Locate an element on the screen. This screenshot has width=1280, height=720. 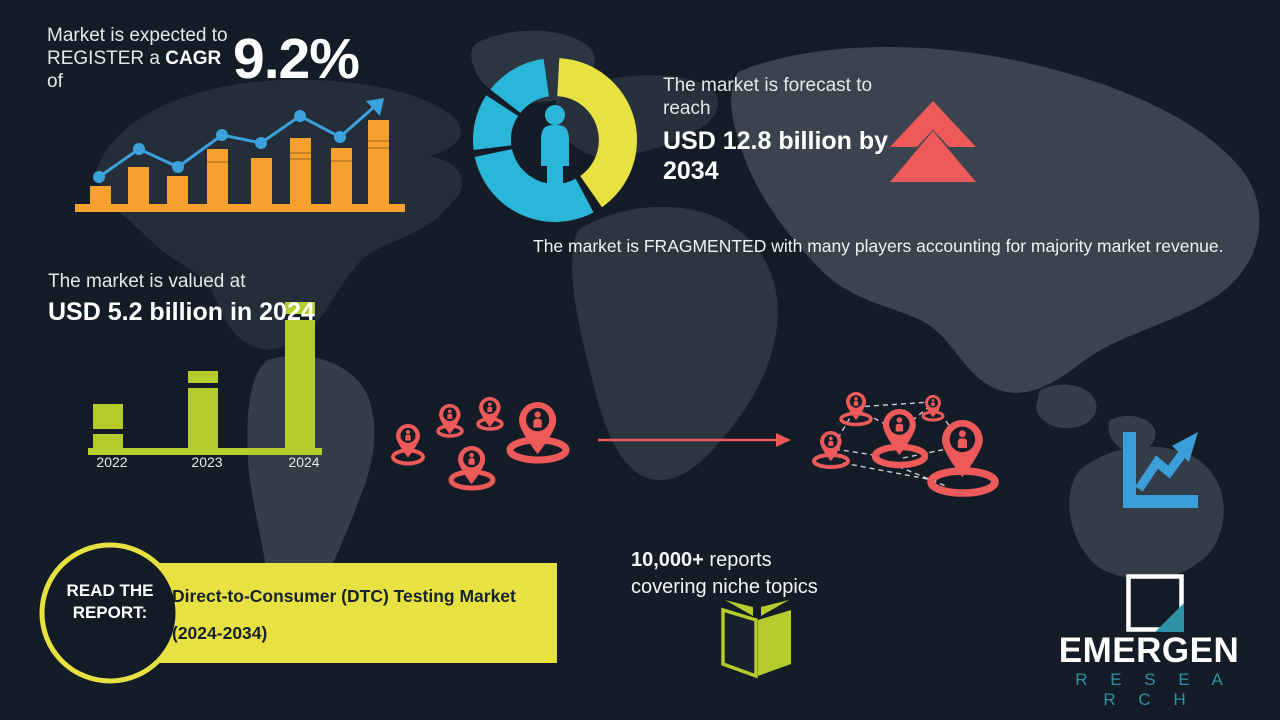
valuation-headline: USD 5.2 billion in 2024 is located at coordinates (181, 312).